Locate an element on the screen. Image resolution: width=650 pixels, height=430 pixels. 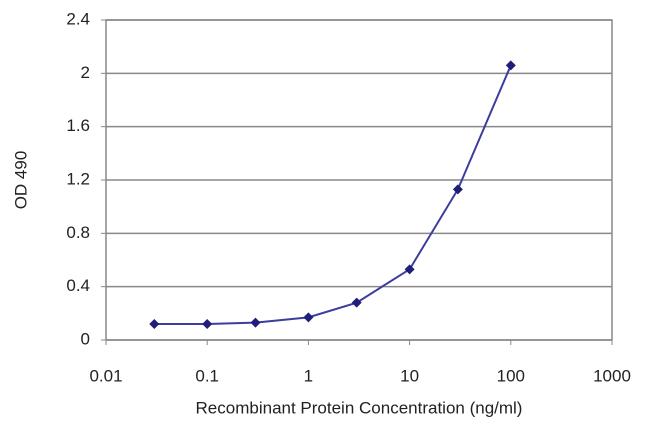
y-tick-label: 0 is located at coordinates (85, 338).